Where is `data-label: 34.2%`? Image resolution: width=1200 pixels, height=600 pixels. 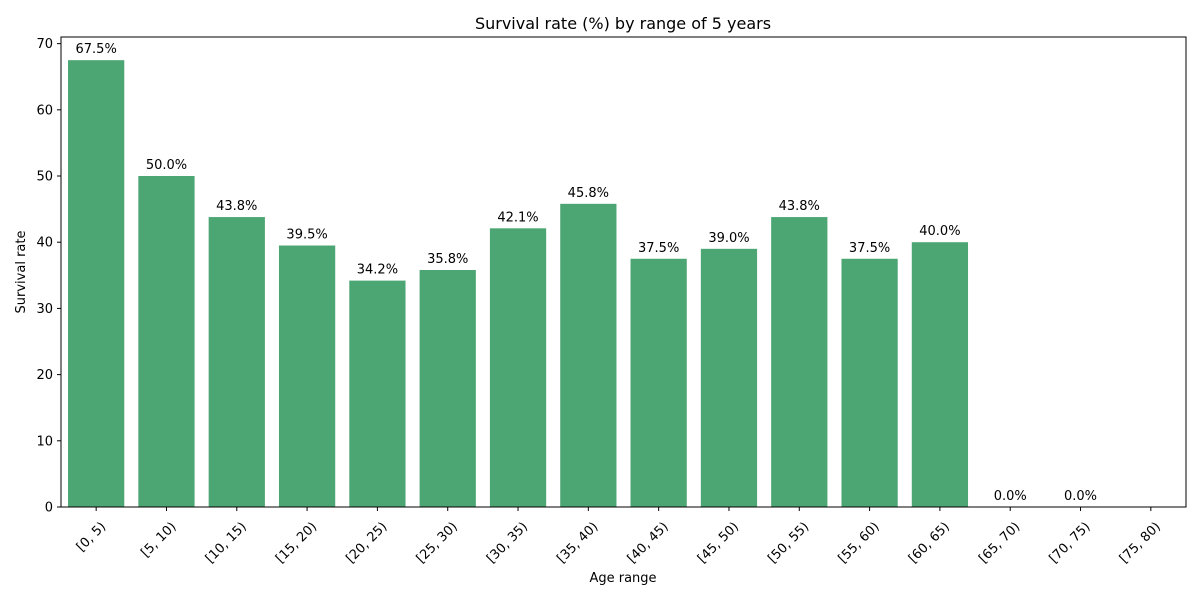
data-label: 34.2% is located at coordinates (377, 270).